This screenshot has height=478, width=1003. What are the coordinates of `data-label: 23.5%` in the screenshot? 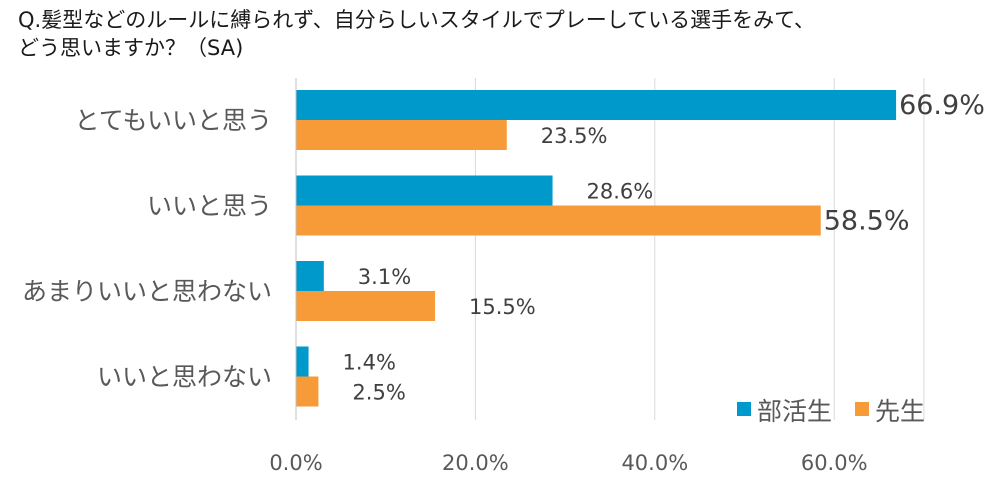 It's located at (574, 136).